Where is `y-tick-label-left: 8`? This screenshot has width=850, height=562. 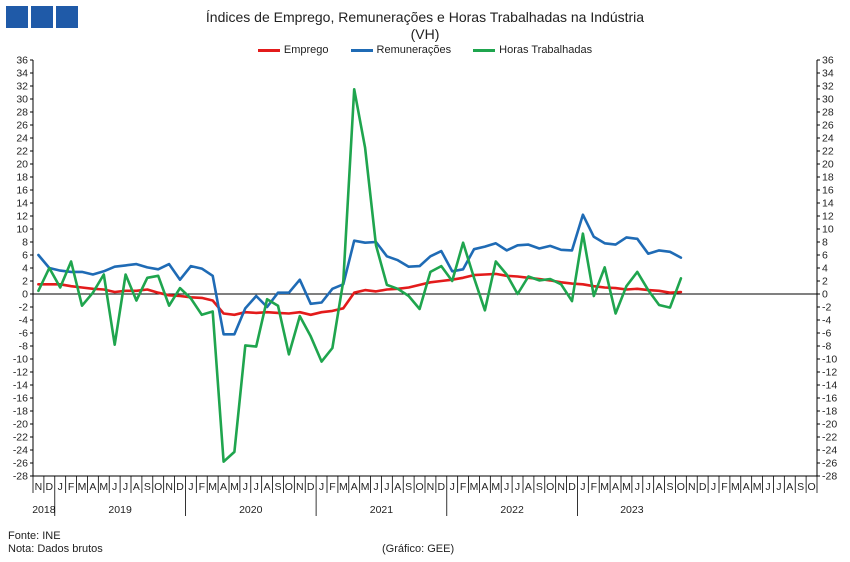 y-tick-label-left: 8 is located at coordinates (25, 243).